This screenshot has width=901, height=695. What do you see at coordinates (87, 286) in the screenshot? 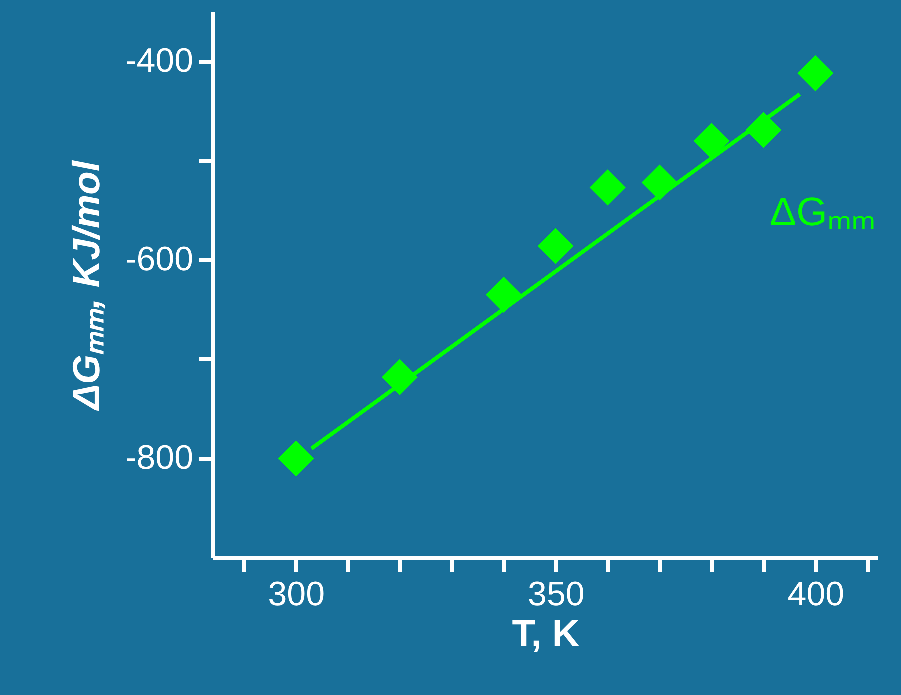
I see `y-axis-title: ΔGₘₘ, KJ/mol` at bounding box center [87, 286].